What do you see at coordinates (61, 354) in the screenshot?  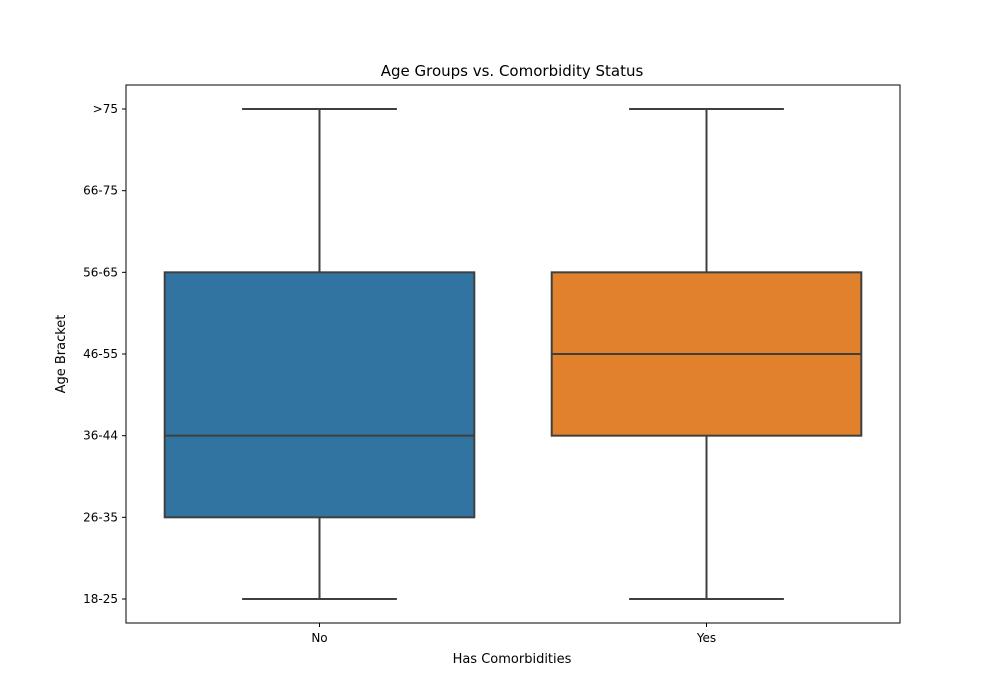 I see `y-axis-label: Age Bracket` at bounding box center [61, 354].